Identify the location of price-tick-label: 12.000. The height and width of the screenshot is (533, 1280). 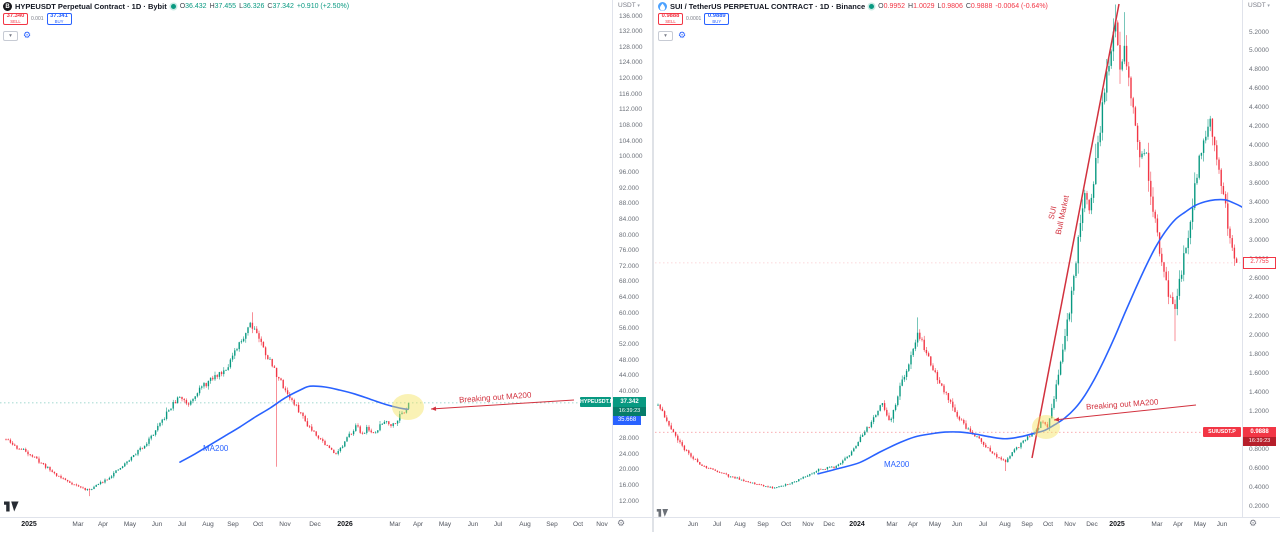
(629, 501).